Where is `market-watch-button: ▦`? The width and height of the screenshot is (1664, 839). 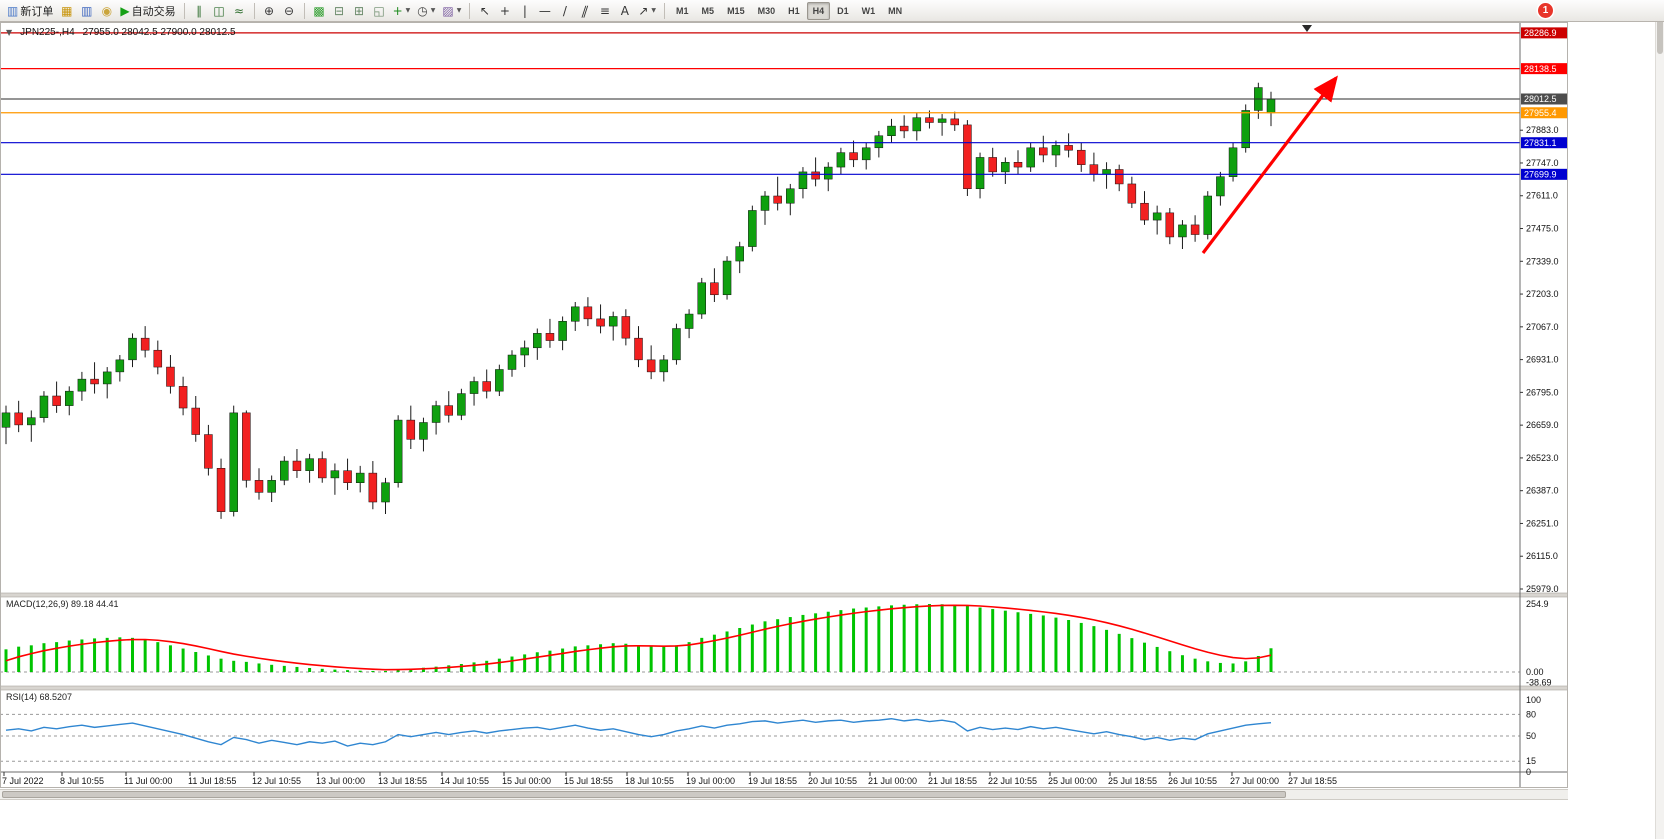
market-watch-button: ▦ is located at coordinates (66, 10).